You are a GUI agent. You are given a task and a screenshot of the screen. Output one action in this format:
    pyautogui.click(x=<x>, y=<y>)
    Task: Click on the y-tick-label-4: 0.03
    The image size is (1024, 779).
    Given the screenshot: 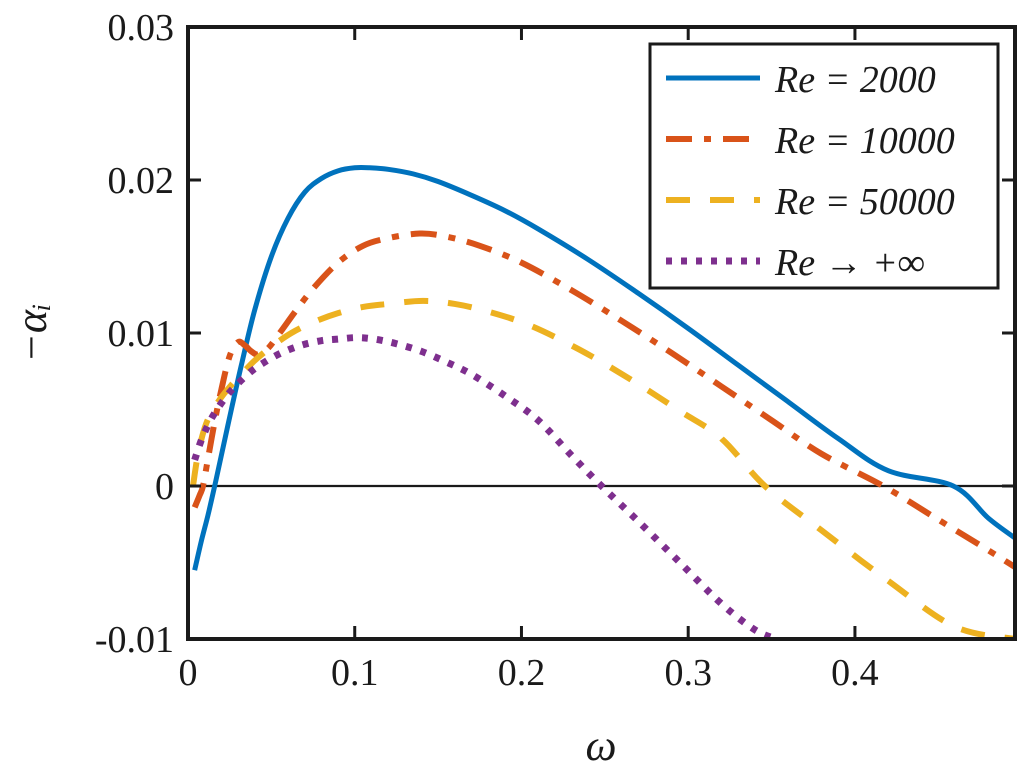 What is the action you would take?
    pyautogui.click(x=141, y=28)
    